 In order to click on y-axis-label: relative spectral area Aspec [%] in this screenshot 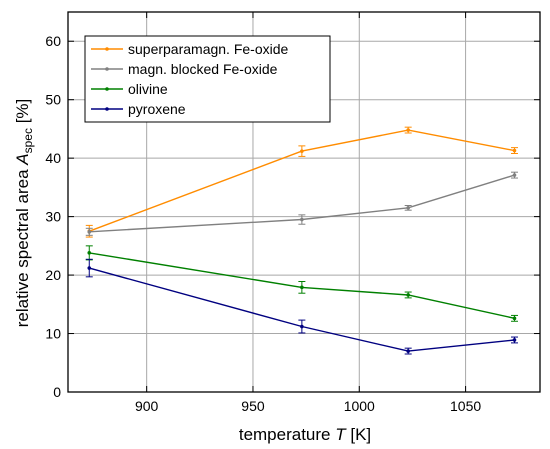, I will do `click(24, 213)`.